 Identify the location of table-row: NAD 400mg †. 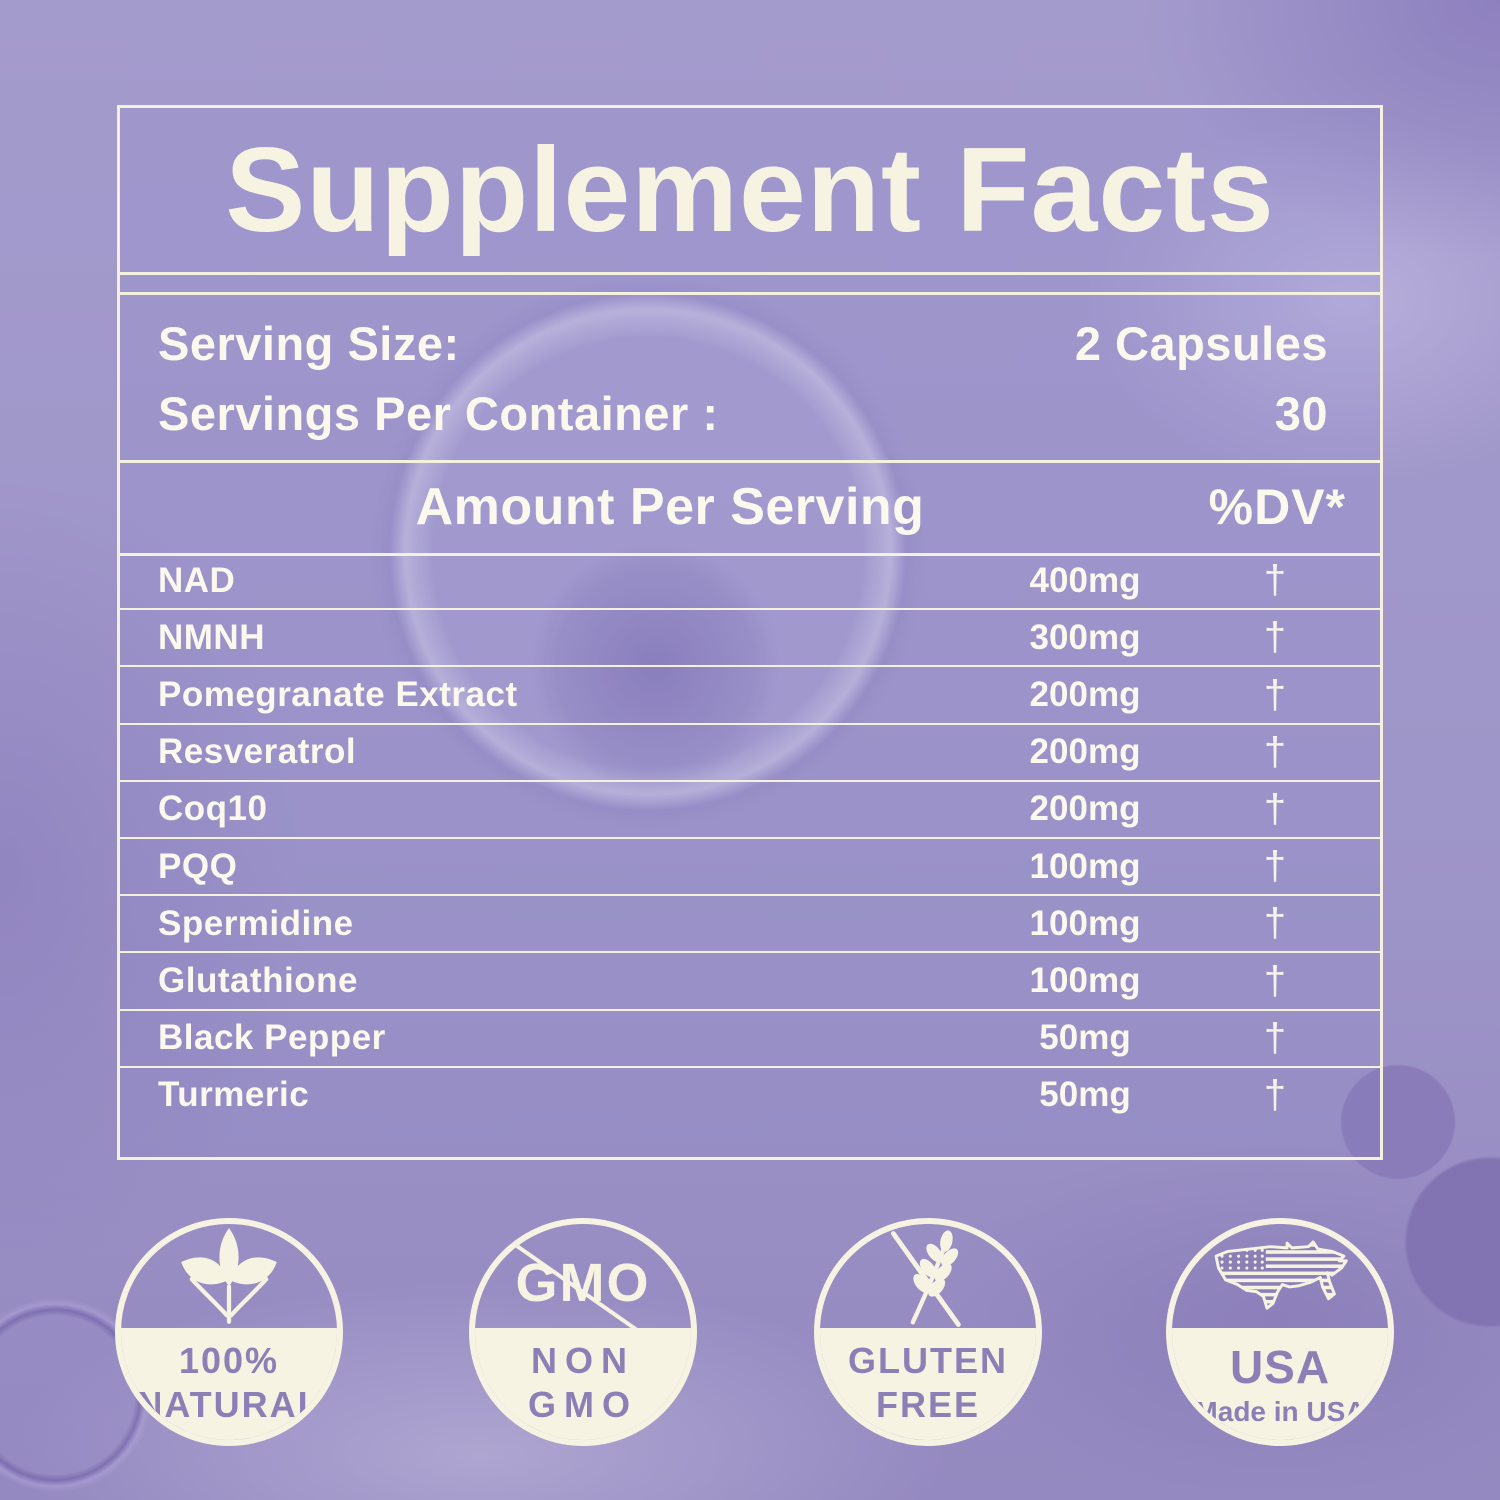
(750, 582).